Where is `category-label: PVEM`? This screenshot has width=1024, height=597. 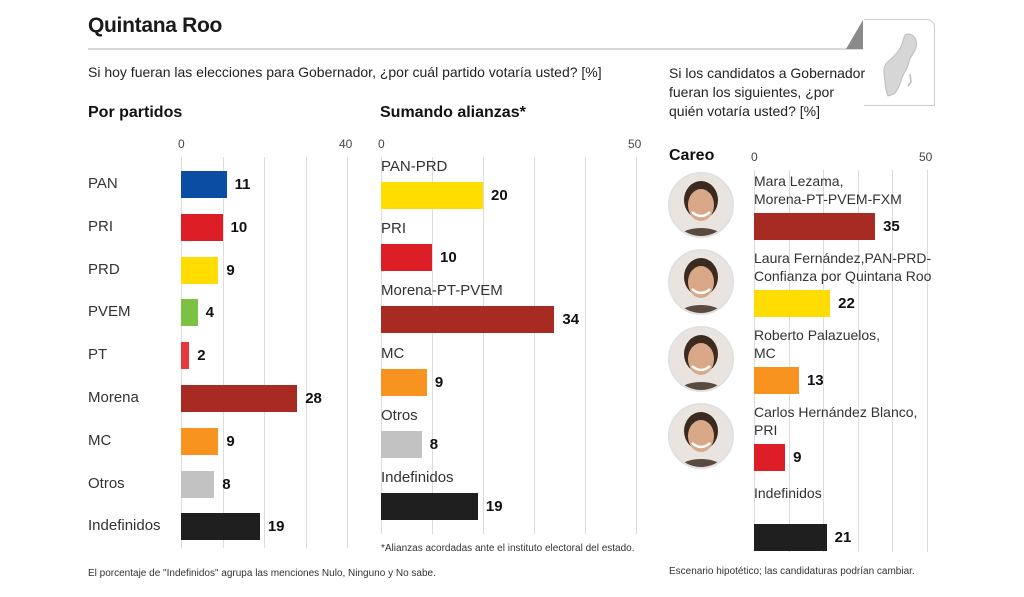
category-label: PVEM is located at coordinates (109, 312).